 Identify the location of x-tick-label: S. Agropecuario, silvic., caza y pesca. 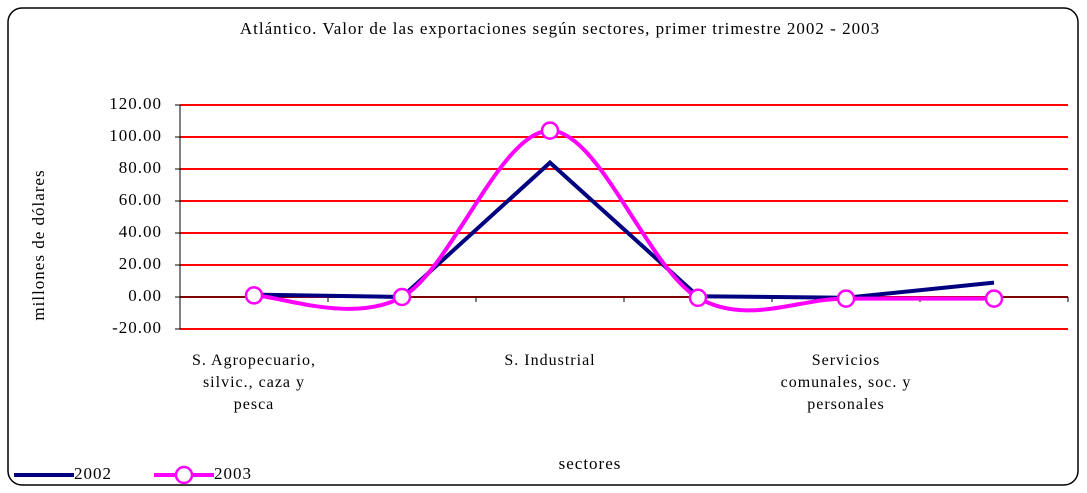
(254, 382).